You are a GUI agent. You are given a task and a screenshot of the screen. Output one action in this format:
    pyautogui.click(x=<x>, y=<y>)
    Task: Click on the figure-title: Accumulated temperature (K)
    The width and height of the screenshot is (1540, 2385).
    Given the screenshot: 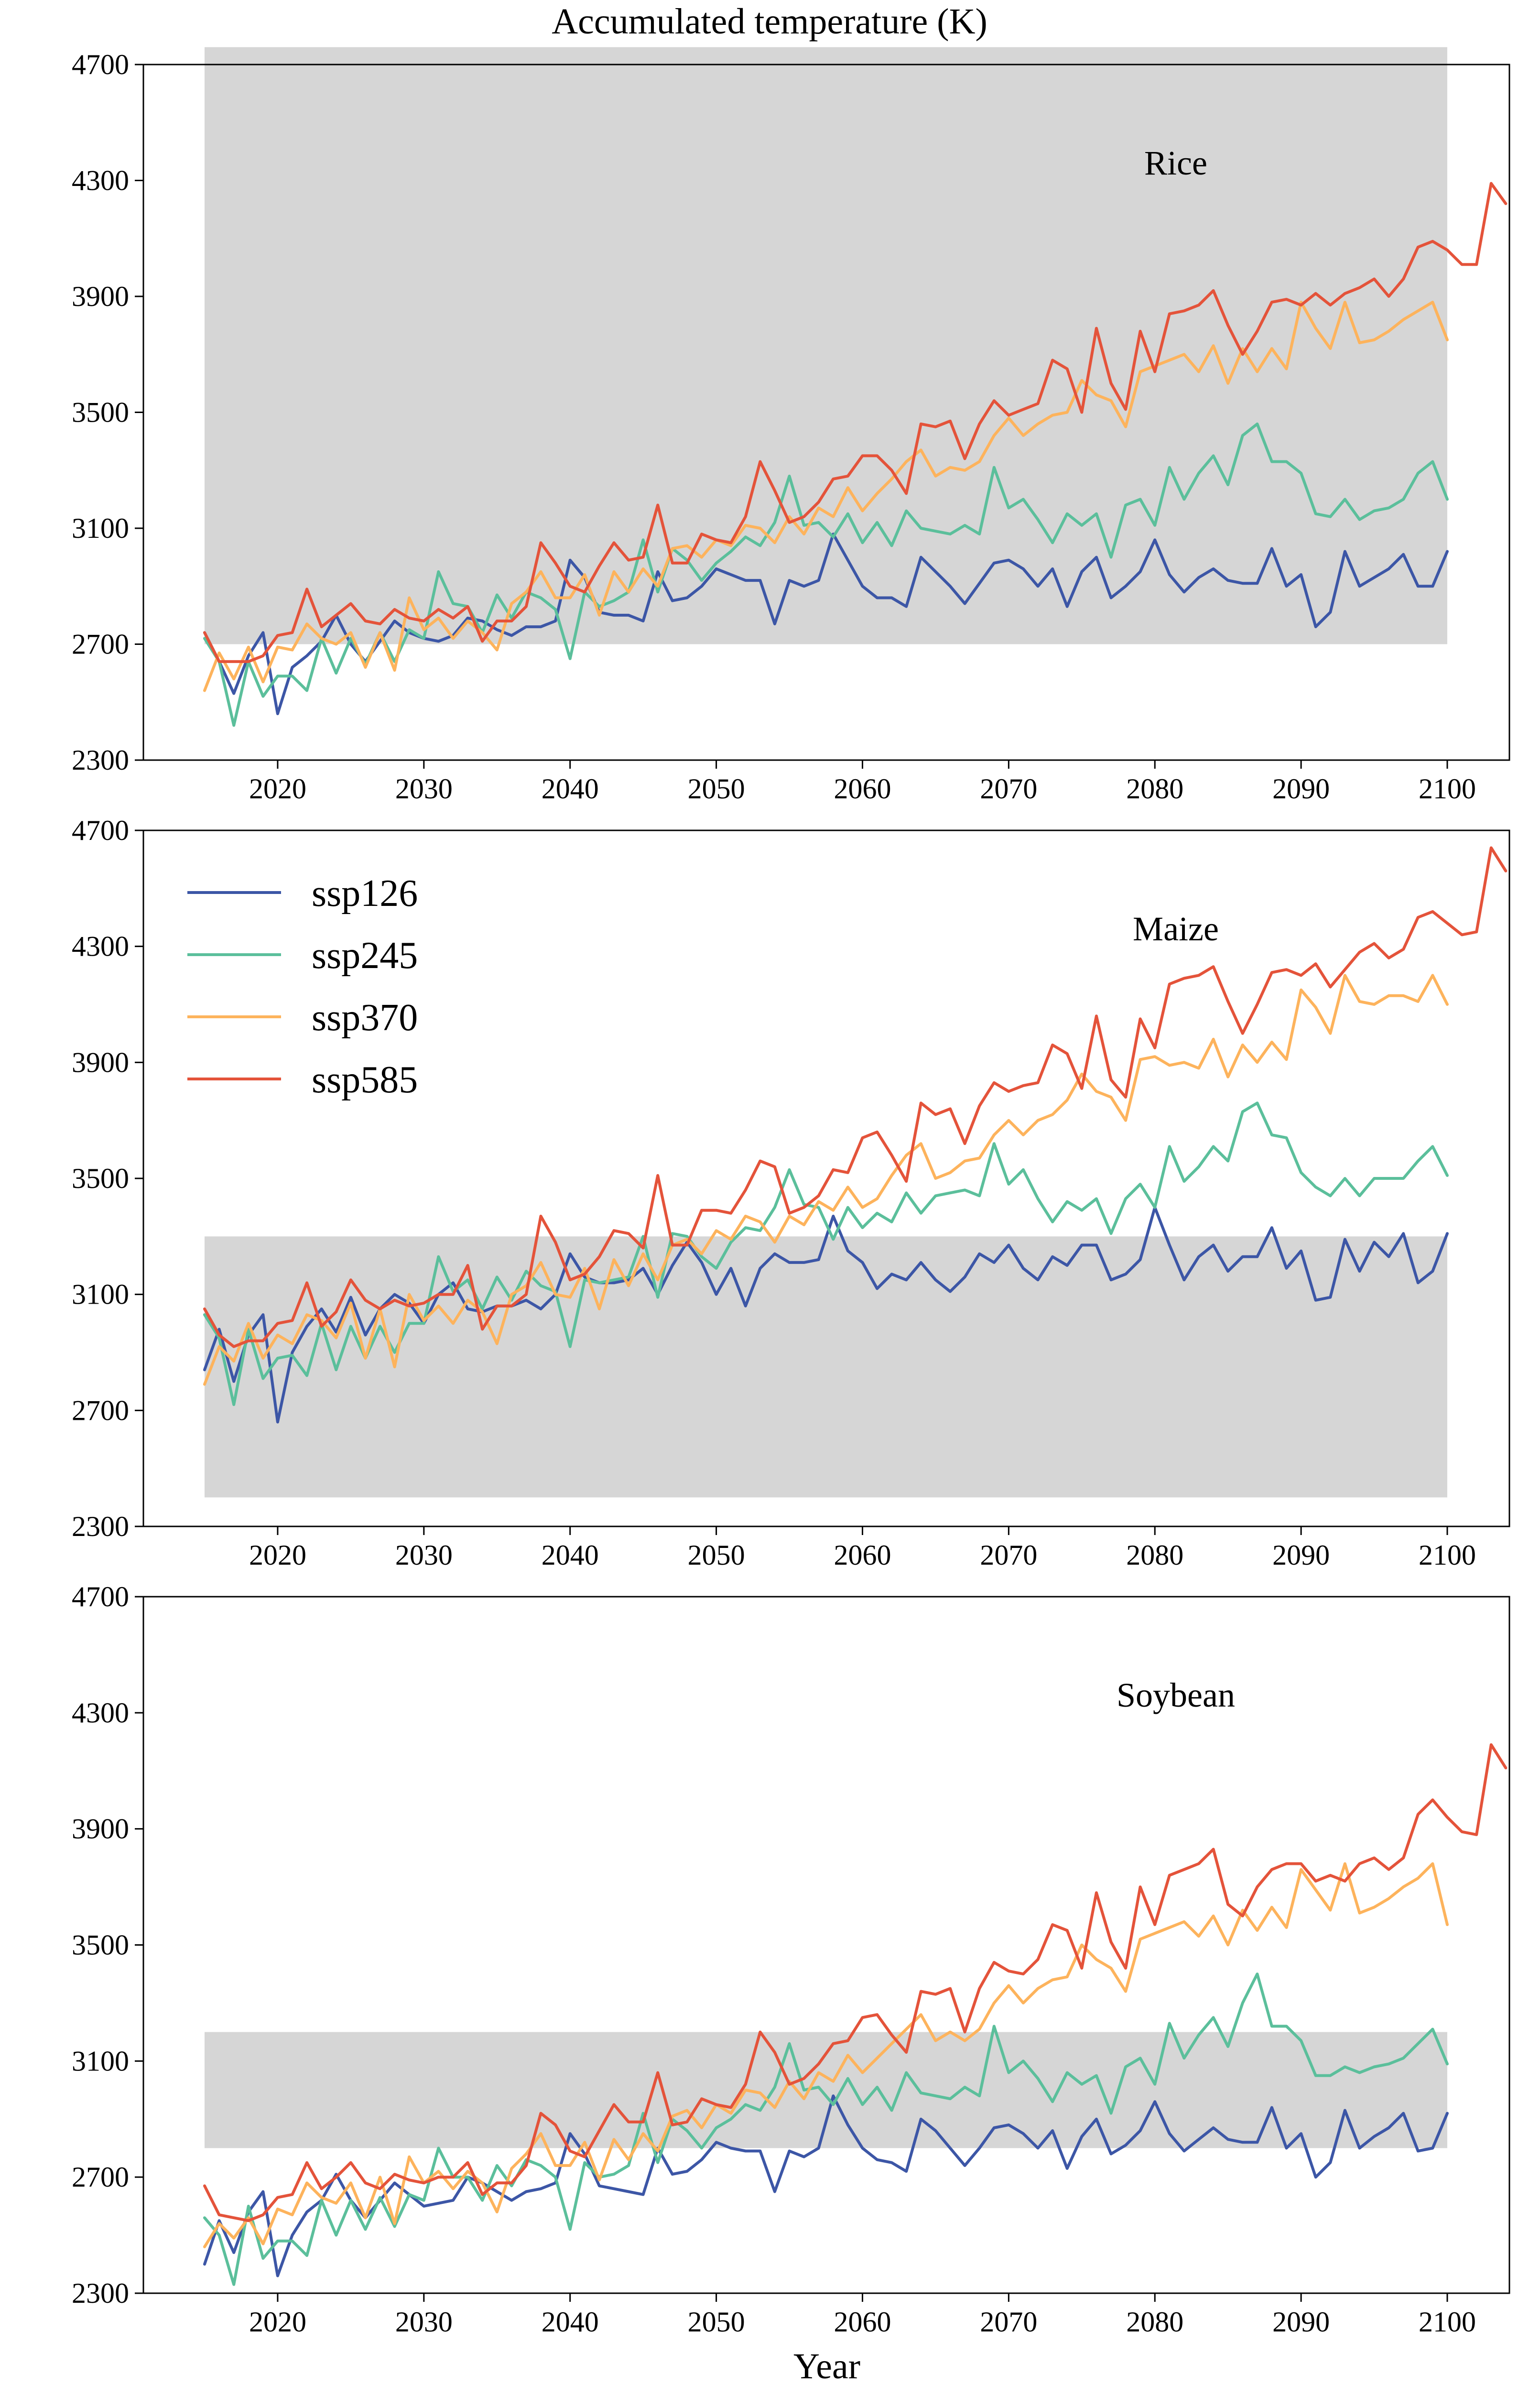 What is the action you would take?
    pyautogui.click(x=770, y=22)
    